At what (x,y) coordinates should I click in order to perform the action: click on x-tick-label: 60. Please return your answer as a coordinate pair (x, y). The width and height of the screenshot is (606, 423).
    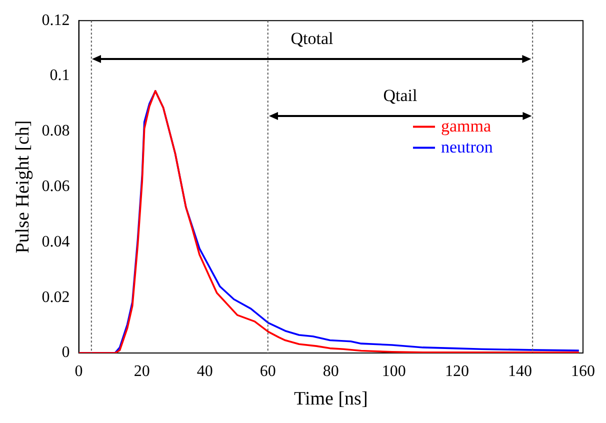
    Looking at the image, I should click on (268, 371).